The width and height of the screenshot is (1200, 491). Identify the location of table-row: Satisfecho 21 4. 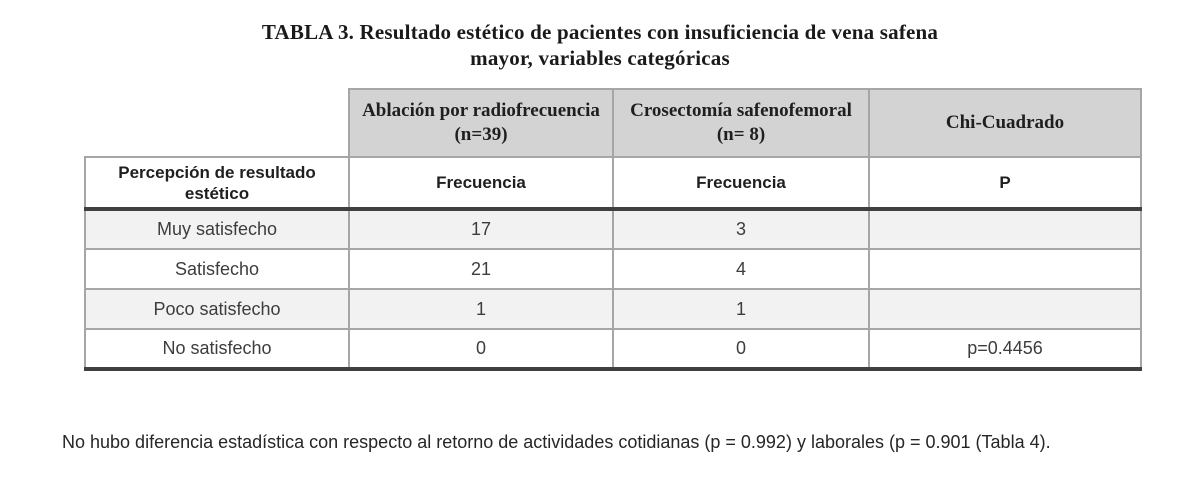
(613, 269).